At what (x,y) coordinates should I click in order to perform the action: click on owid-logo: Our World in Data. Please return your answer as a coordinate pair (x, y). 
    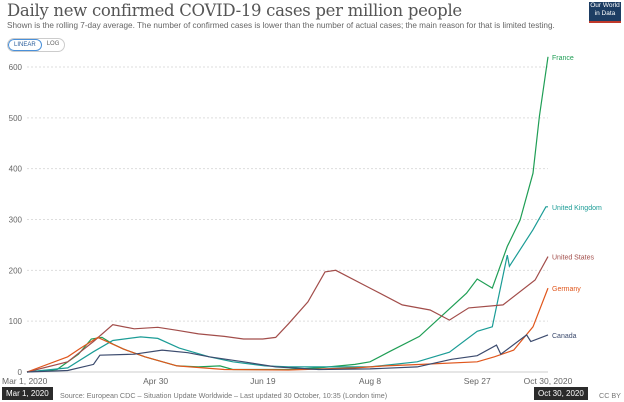
    Looking at the image, I should click on (605, 12).